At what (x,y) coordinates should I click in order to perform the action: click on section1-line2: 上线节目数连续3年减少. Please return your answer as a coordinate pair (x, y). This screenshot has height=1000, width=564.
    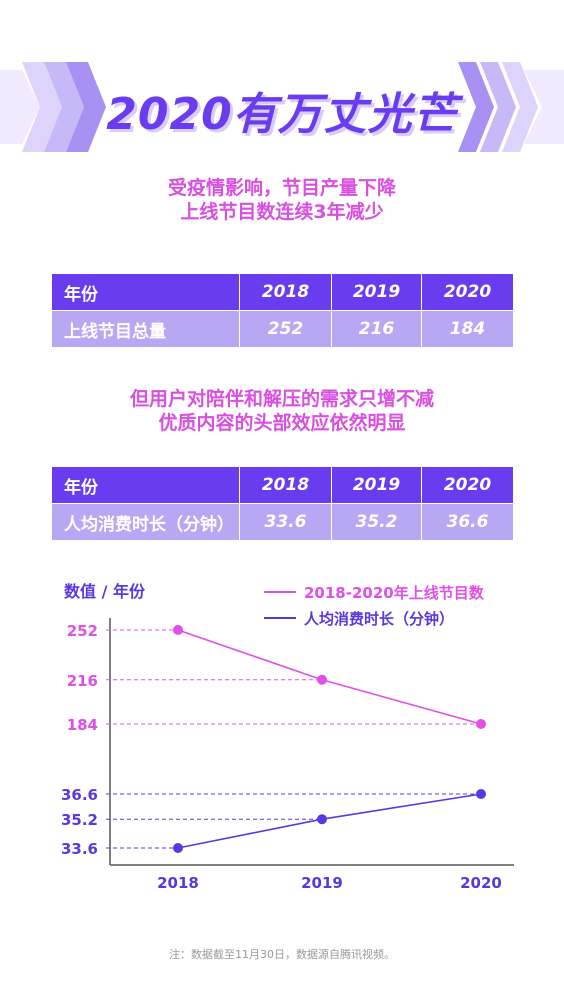
    Looking at the image, I should click on (282, 212).